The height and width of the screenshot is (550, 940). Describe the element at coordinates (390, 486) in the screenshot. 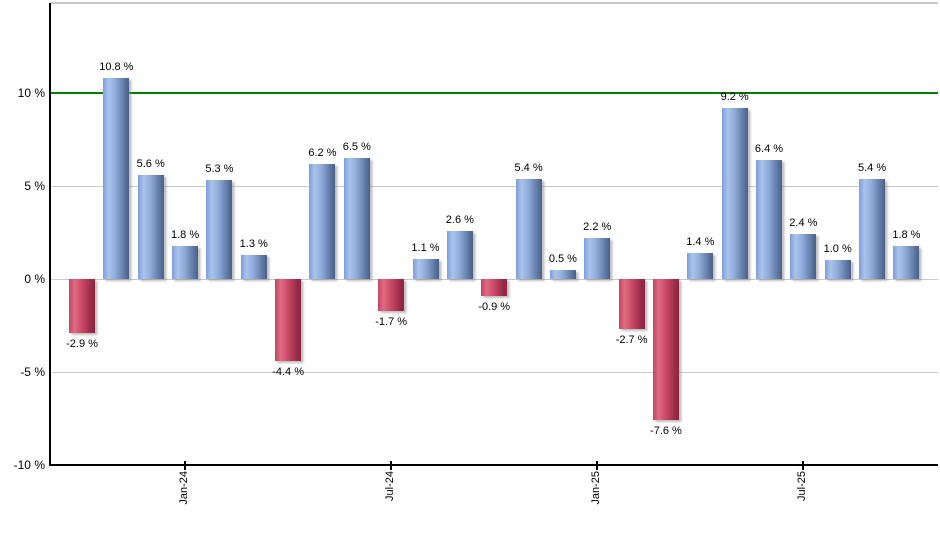

I see `x-axis-tick-label: Jul-24` at that location.